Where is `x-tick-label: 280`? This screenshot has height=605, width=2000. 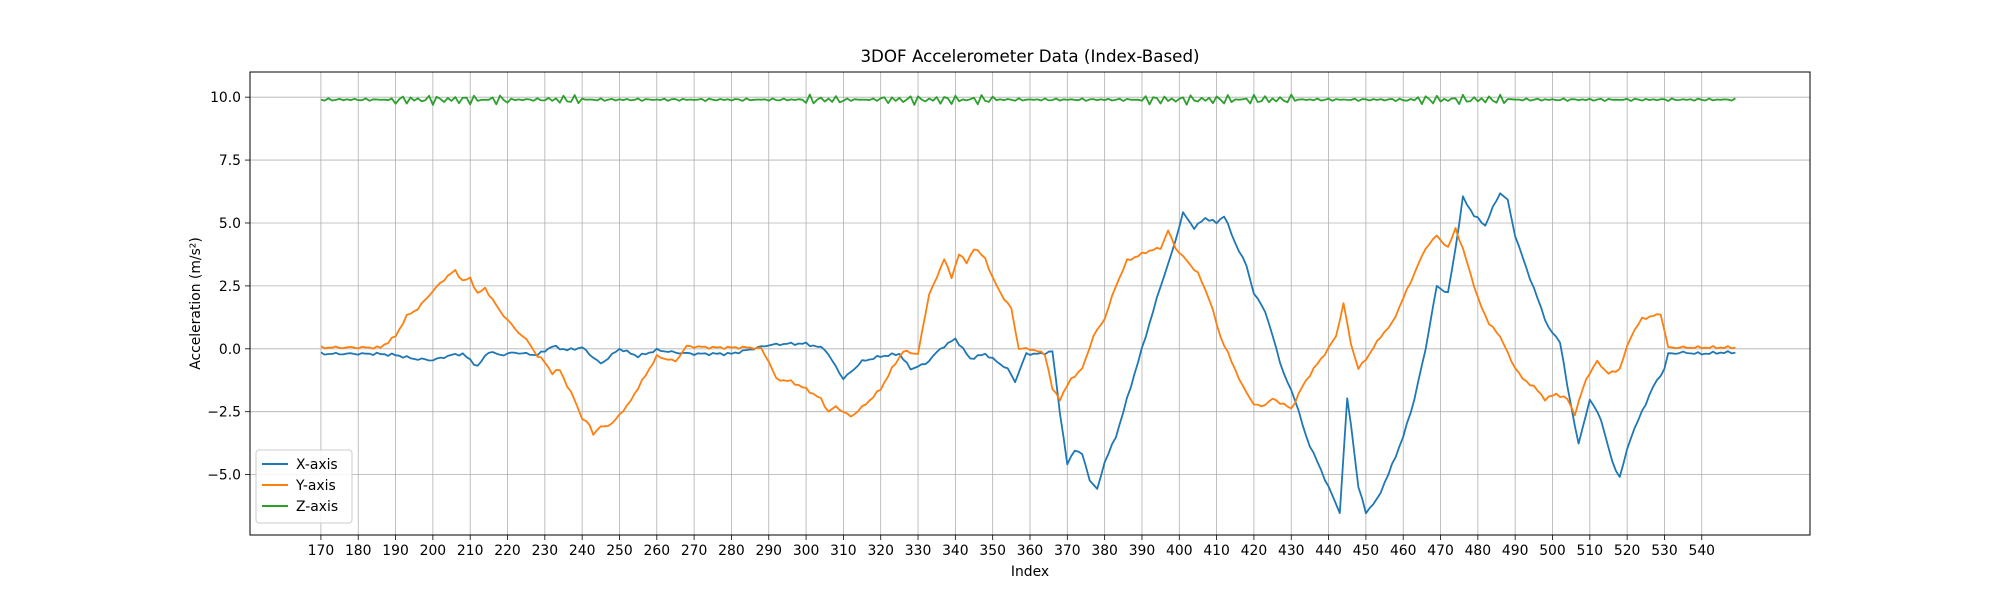 x-tick-label: 280 is located at coordinates (731, 551).